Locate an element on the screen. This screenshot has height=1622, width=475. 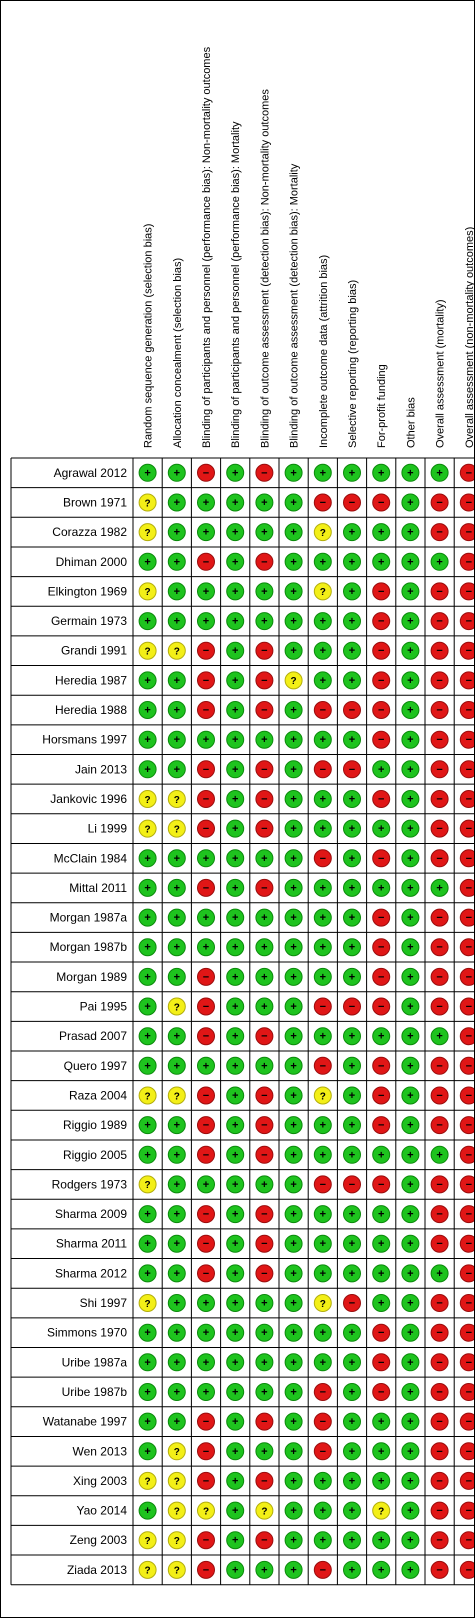
study-row: Heredia 1988 + + − + − + − − − + − − is located at coordinates (265, 710).